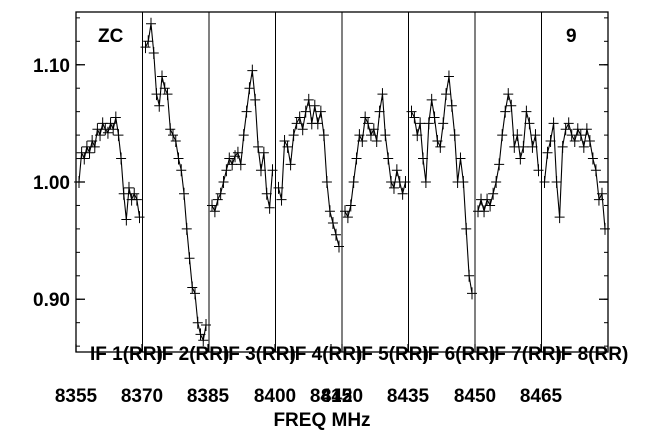 This screenshot has height=433, width=651. Describe the element at coordinates (76, 396) in the screenshot. I see `x-tick-label: 8355` at that location.